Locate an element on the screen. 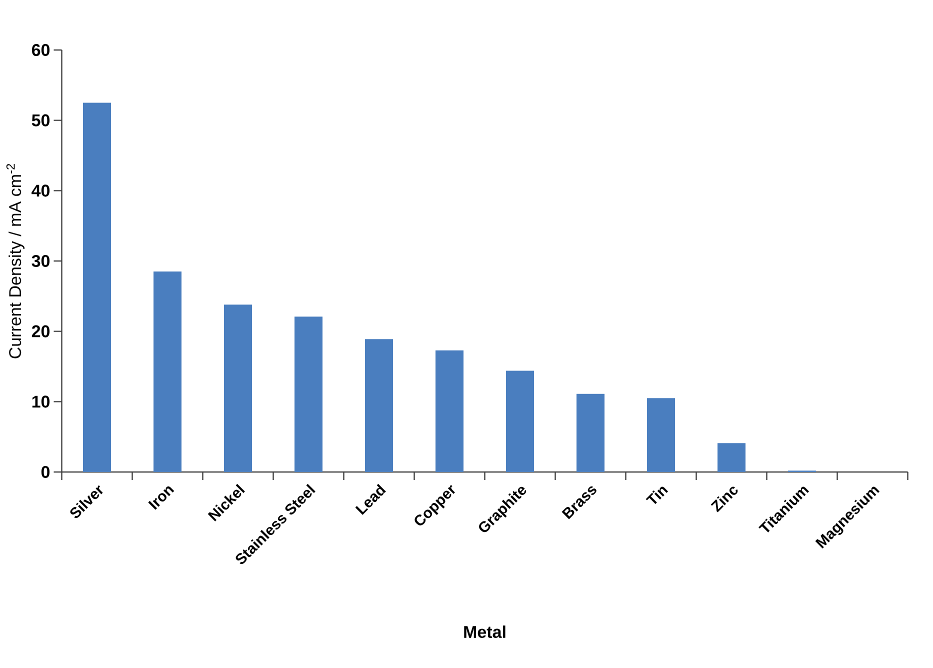 The height and width of the screenshot is (668, 933). x-axis-title: Metal is located at coordinates (485, 632).